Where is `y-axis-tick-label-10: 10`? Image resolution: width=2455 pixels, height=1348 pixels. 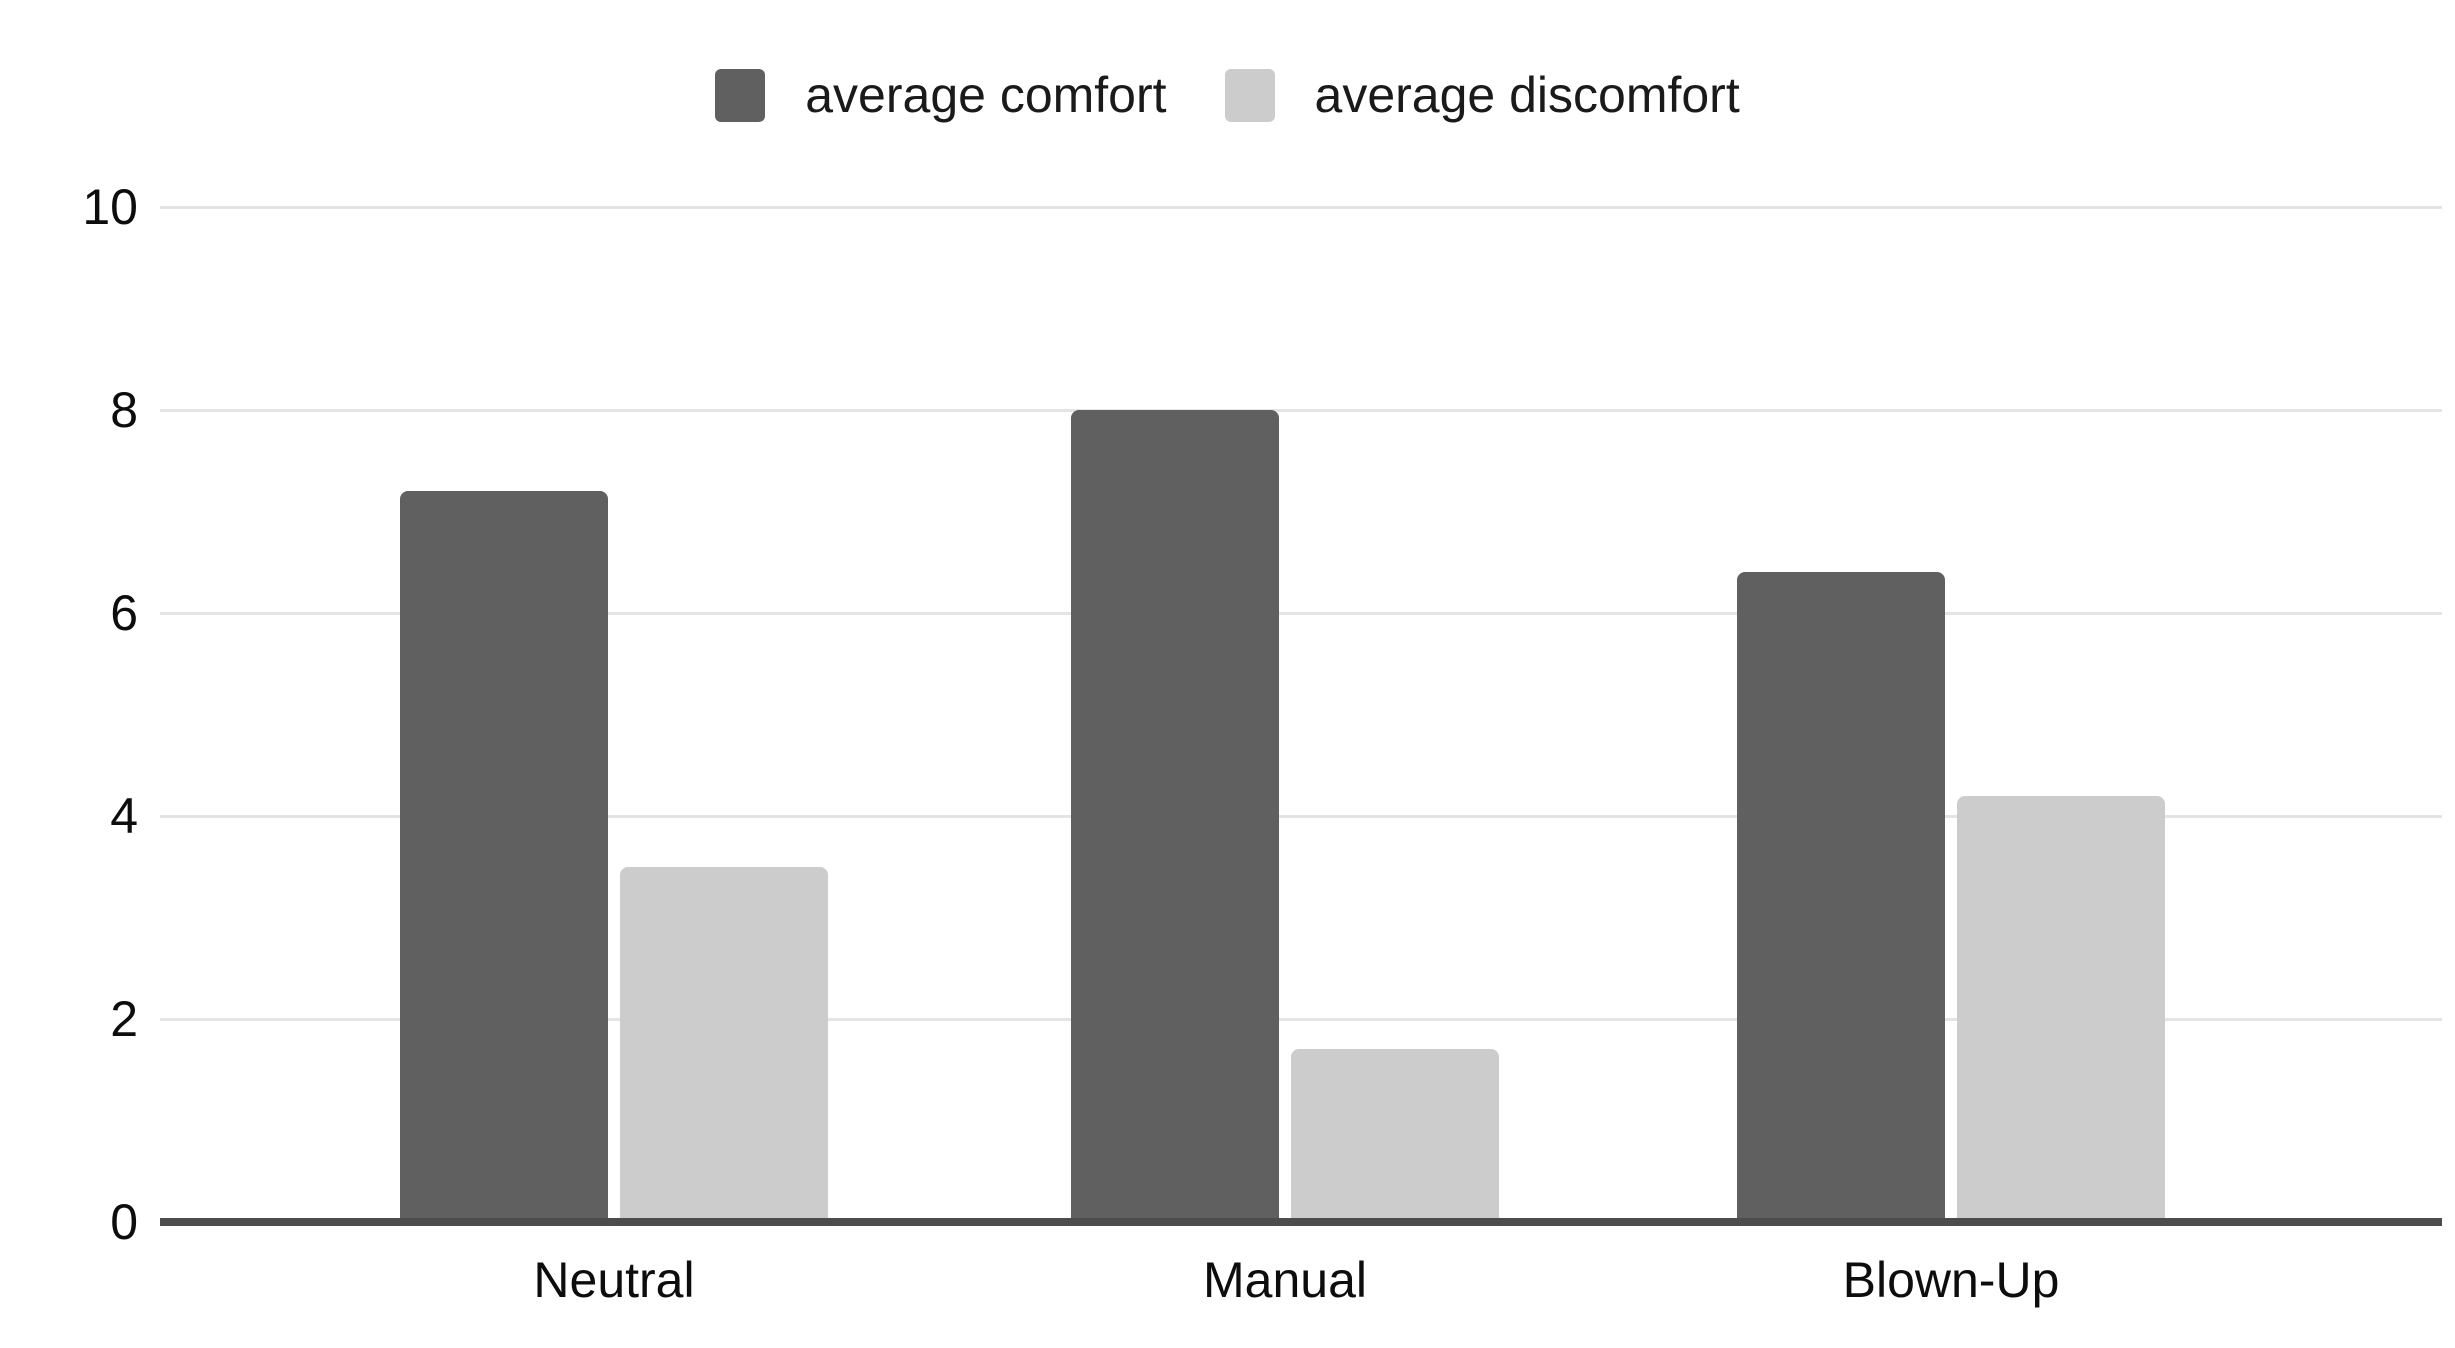 y-axis-tick-label-10: 10 is located at coordinates (110, 207).